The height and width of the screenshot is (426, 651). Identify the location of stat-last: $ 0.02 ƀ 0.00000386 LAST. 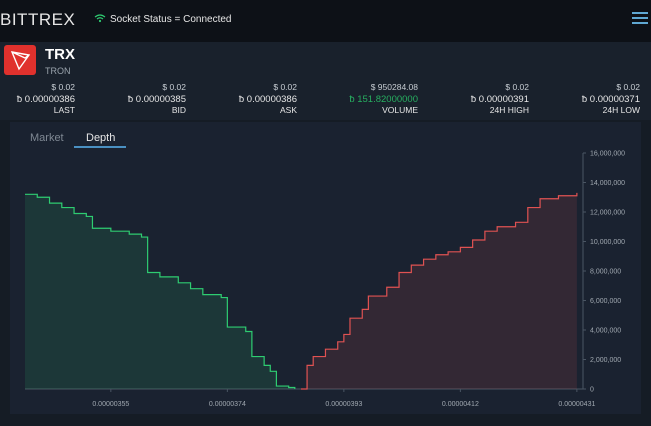
(37, 99).